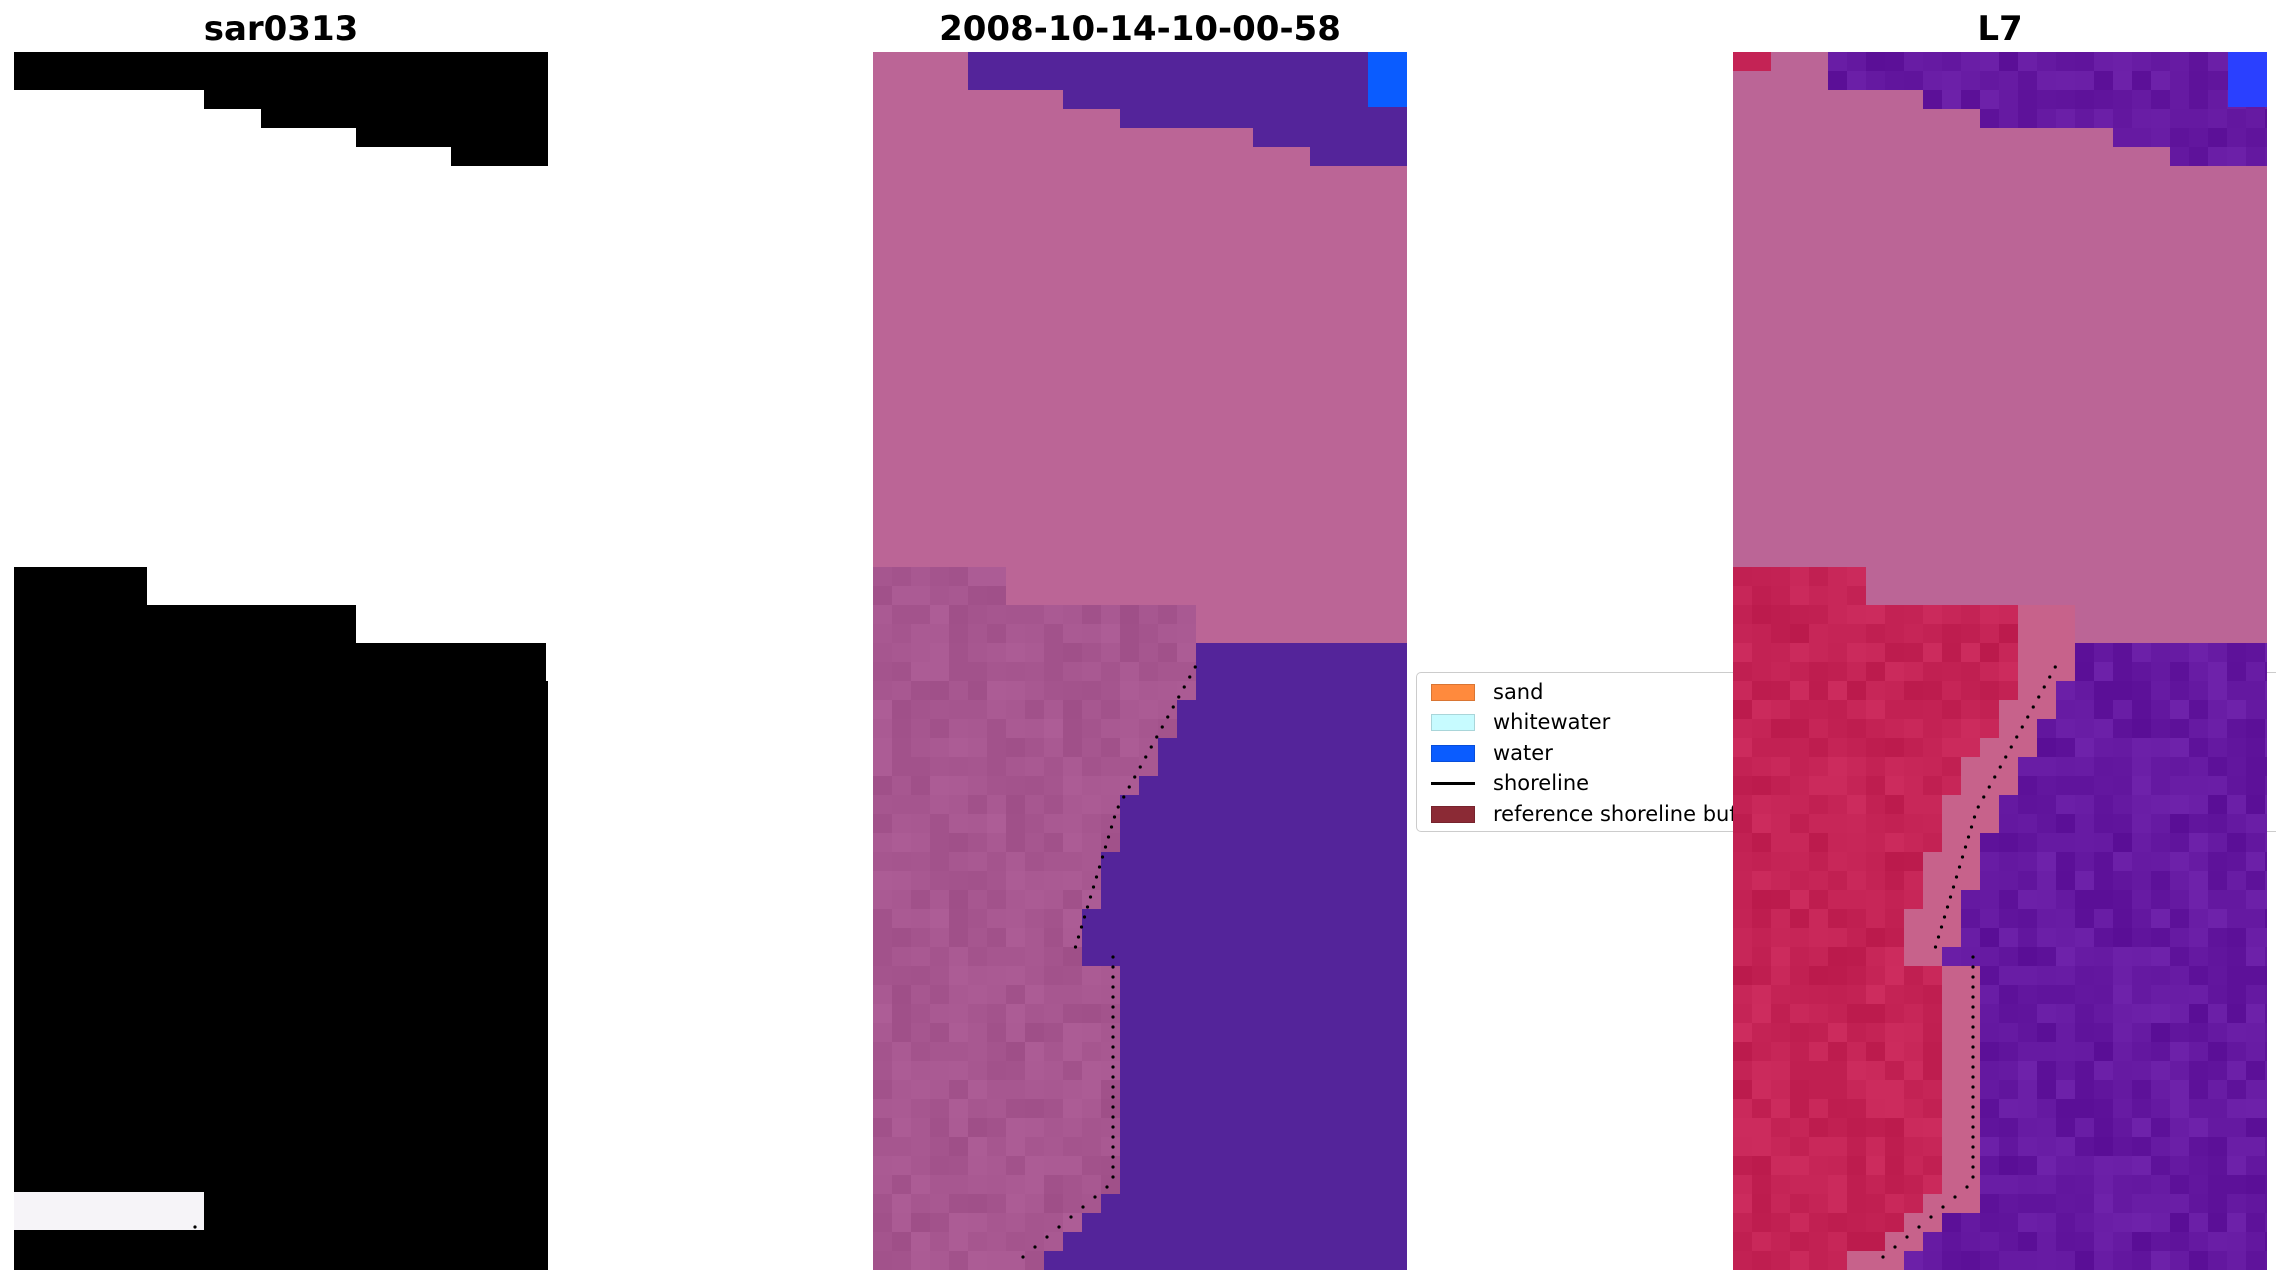 This screenshot has width=2276, height=1283. I want to click on legend-label-water: water, so click(1523, 753).